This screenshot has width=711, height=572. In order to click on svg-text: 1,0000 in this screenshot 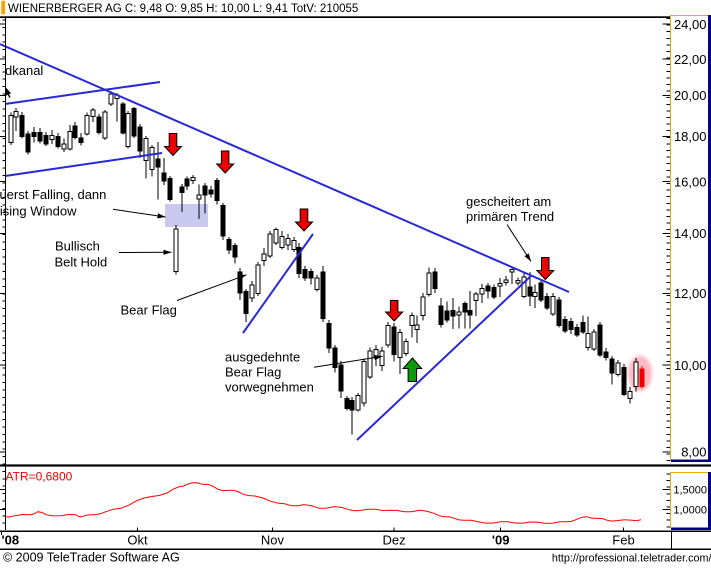, I will do `click(690, 511)`.